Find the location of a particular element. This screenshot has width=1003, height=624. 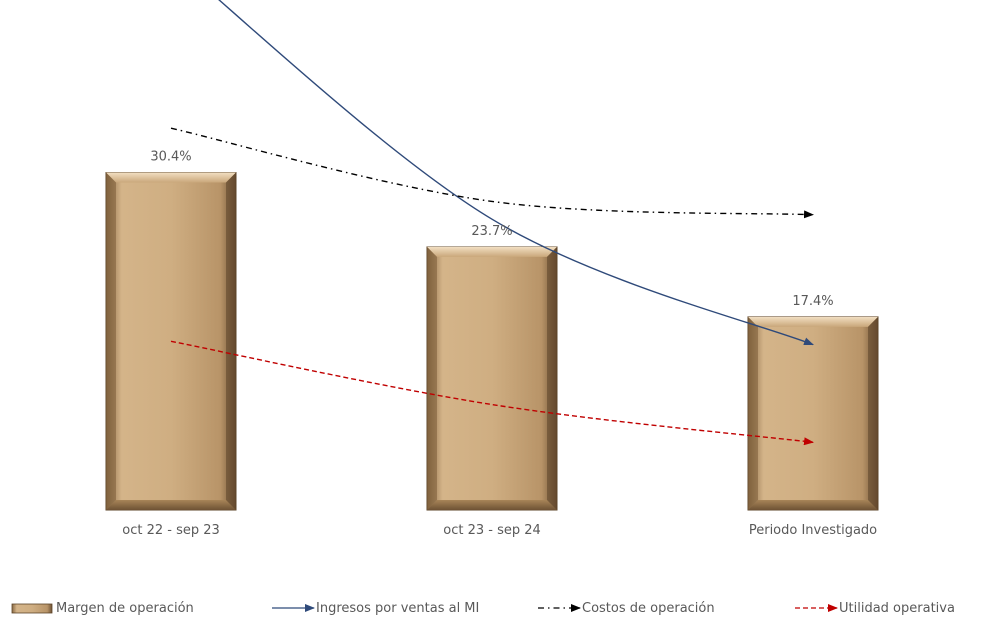

legend-item-3: Costos de operación is located at coordinates (626, 608).